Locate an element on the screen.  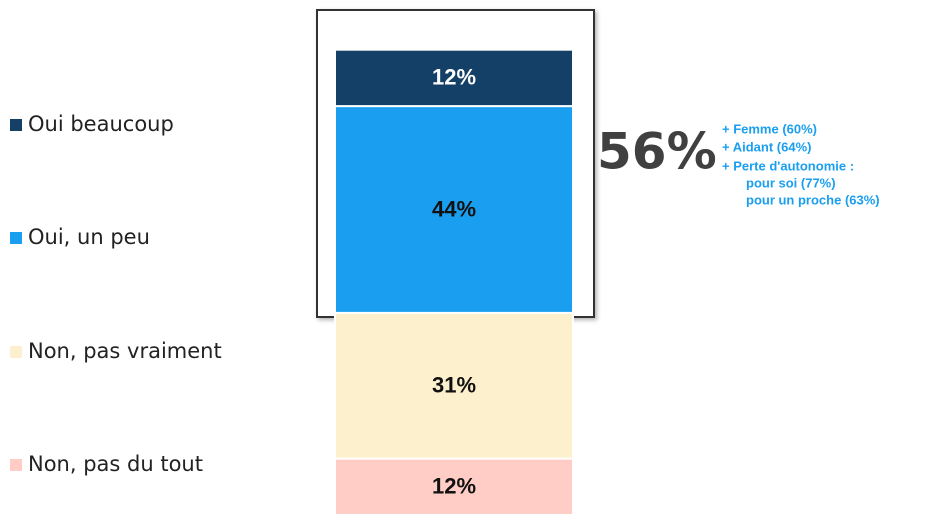
note: pour soi (77%) is located at coordinates (791, 182).